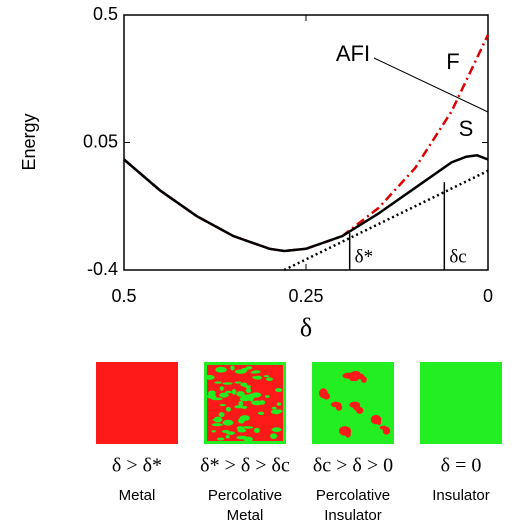 The width and height of the screenshot is (530, 531). I want to click on panel: δ = 0 Insulator, so click(461, 433).